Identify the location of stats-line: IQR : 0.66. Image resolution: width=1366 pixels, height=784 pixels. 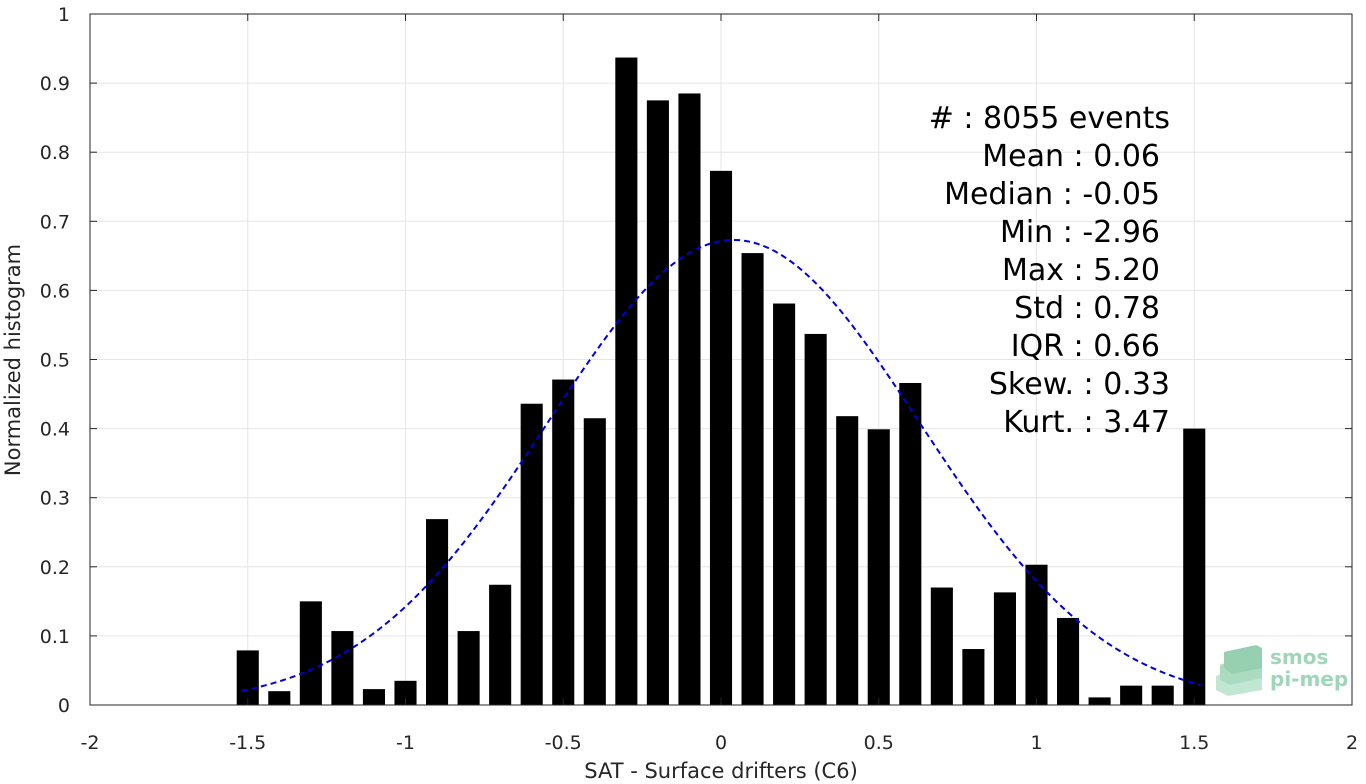
(1085, 346).